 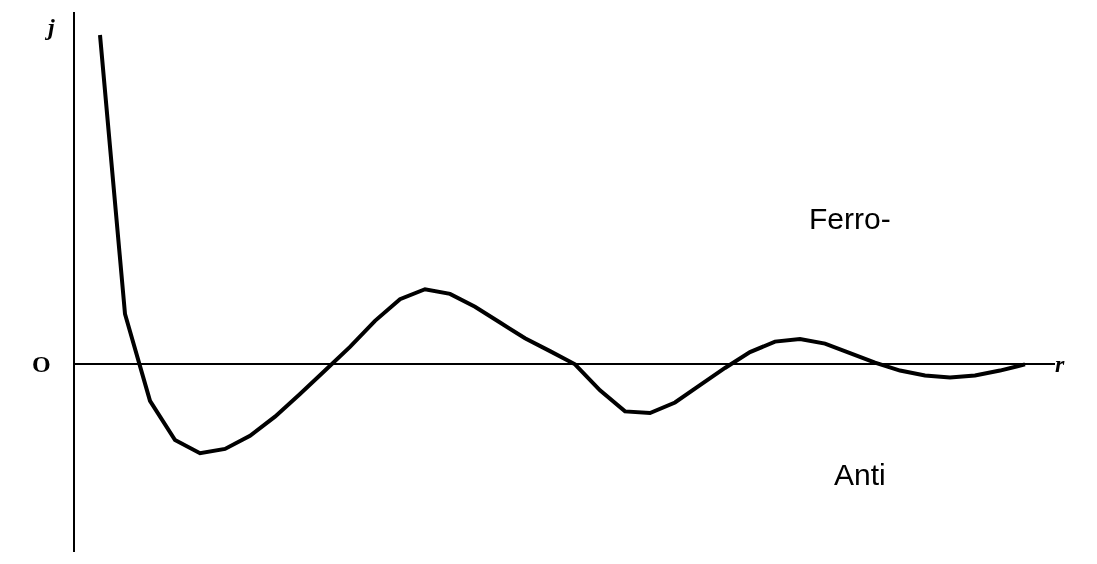 What do you see at coordinates (41, 364) in the screenshot?
I see `text: O` at bounding box center [41, 364].